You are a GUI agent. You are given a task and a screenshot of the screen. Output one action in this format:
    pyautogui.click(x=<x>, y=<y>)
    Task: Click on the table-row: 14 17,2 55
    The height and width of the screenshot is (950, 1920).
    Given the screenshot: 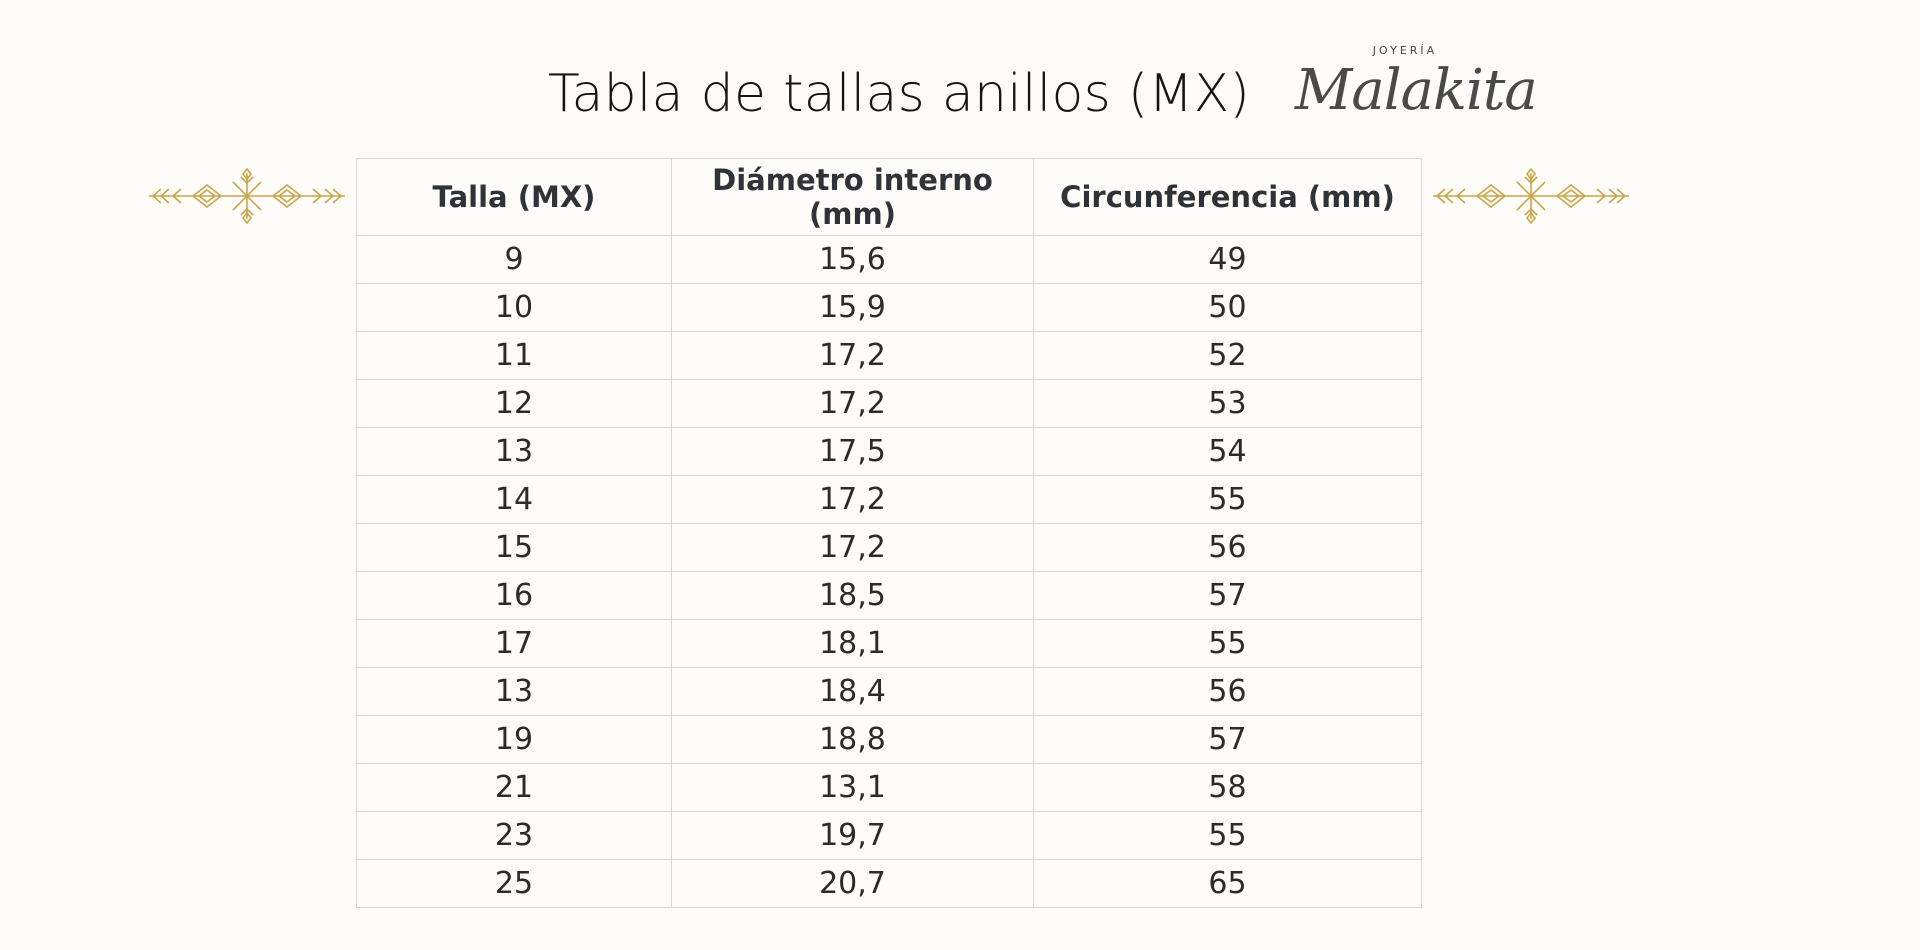 What is the action you would take?
    pyautogui.click(x=889, y=499)
    